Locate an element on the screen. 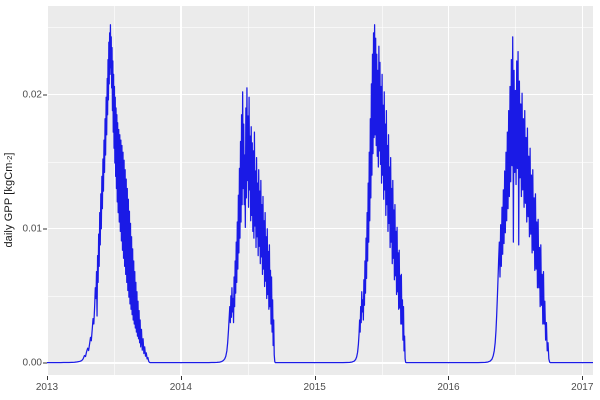 This screenshot has height=400, width=600. y-axis-ticks: 0.00 0.01 0.02 is located at coordinates (25, 200).